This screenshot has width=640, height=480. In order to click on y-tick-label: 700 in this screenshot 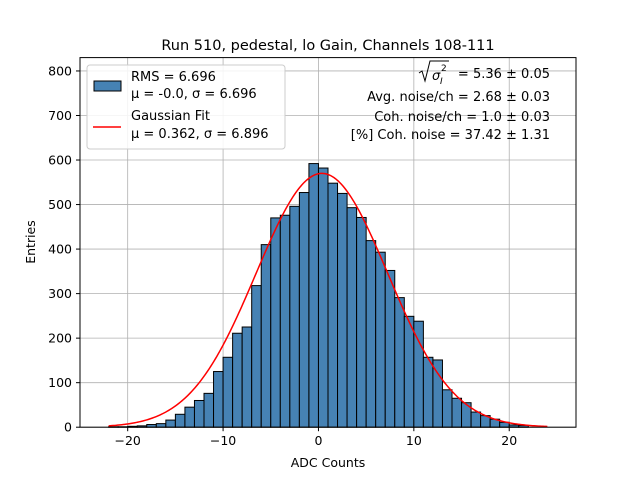, I will do `click(60, 115)`.